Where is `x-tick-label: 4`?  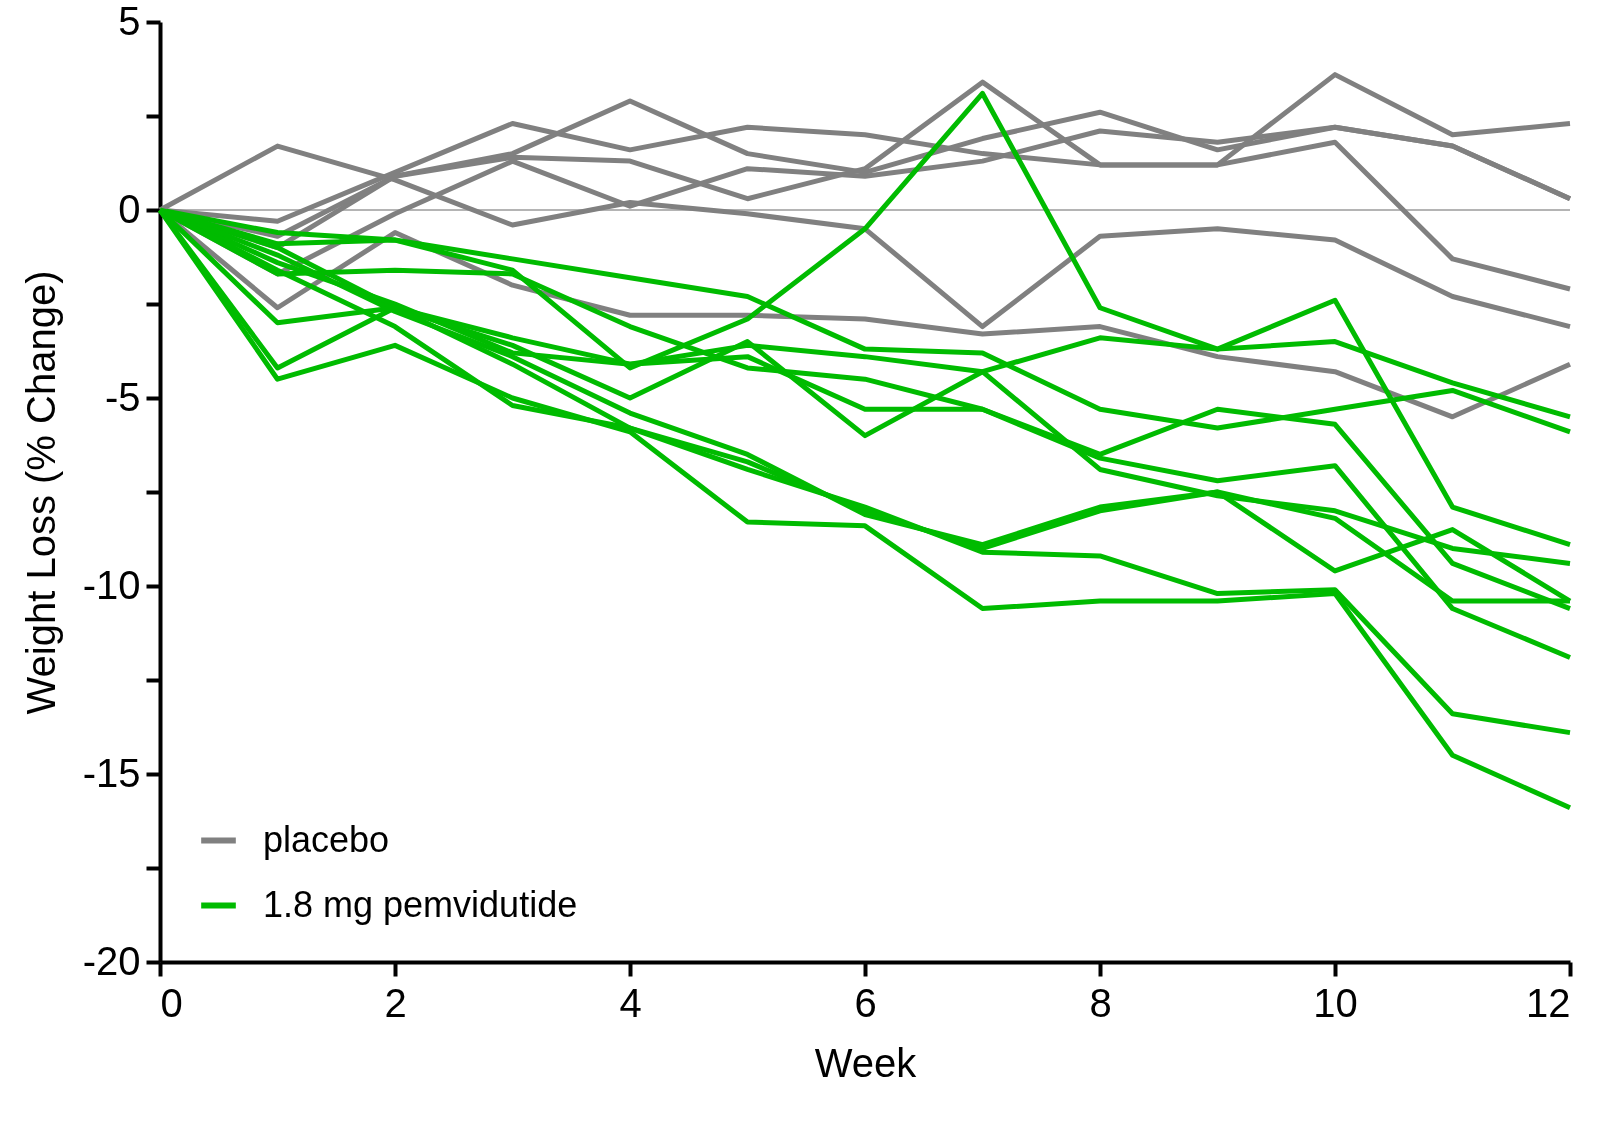
x-tick-label: 4 is located at coordinates (630, 1002).